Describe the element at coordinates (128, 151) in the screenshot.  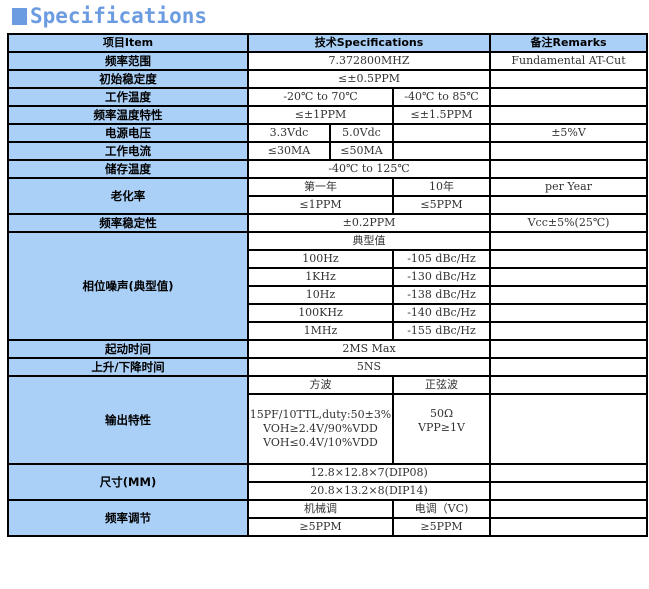
I see `label: 工作电流` at that location.